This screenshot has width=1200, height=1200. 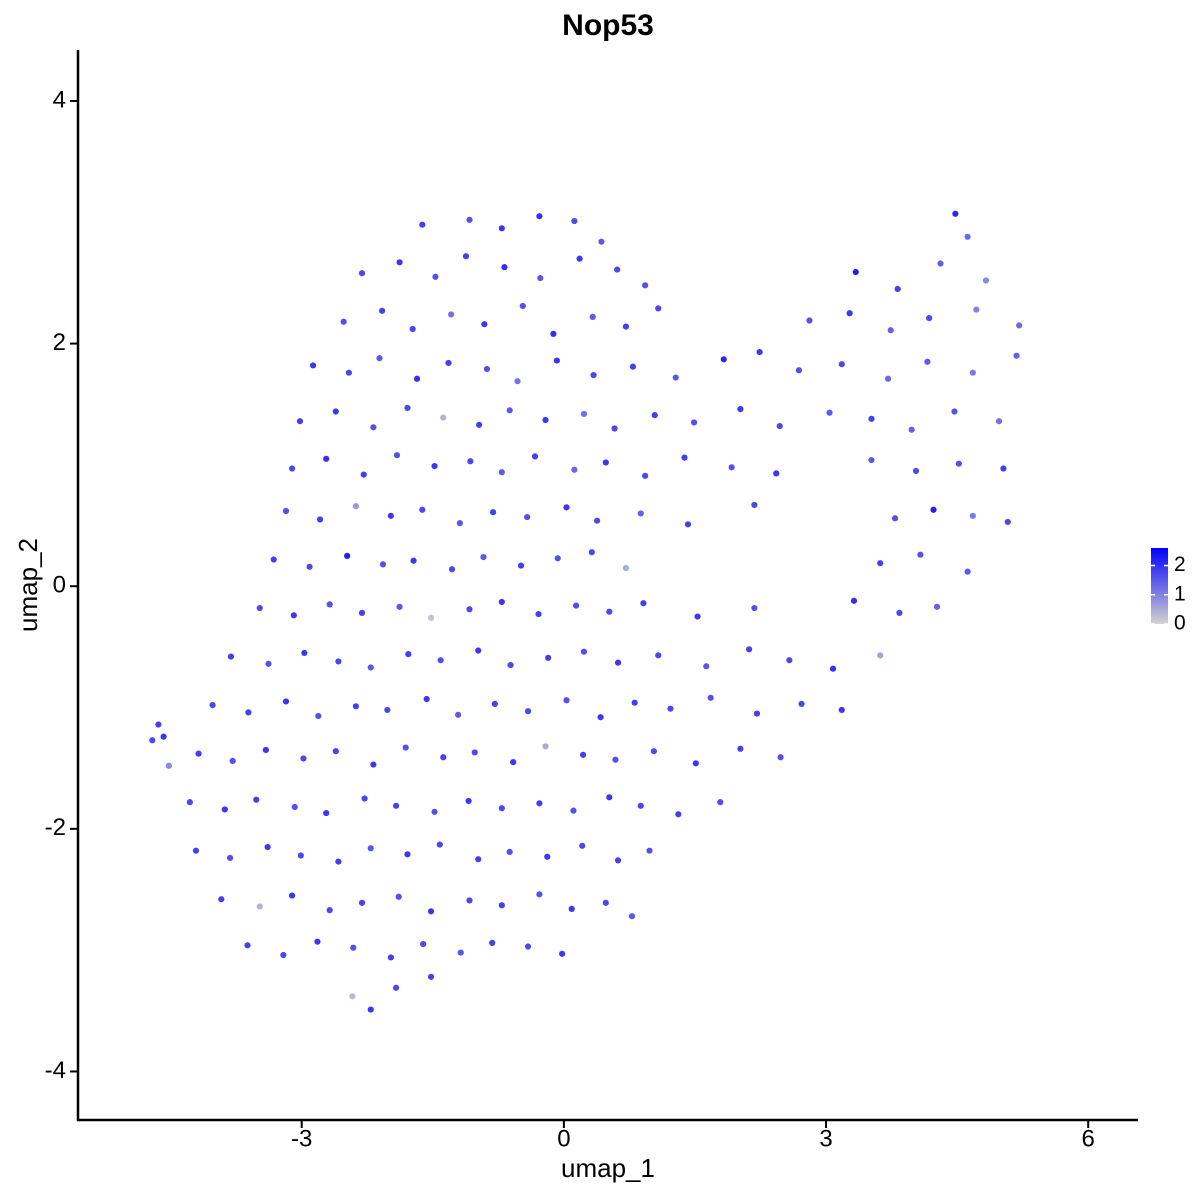 I want to click on colorbar, so click(x=1159, y=586).